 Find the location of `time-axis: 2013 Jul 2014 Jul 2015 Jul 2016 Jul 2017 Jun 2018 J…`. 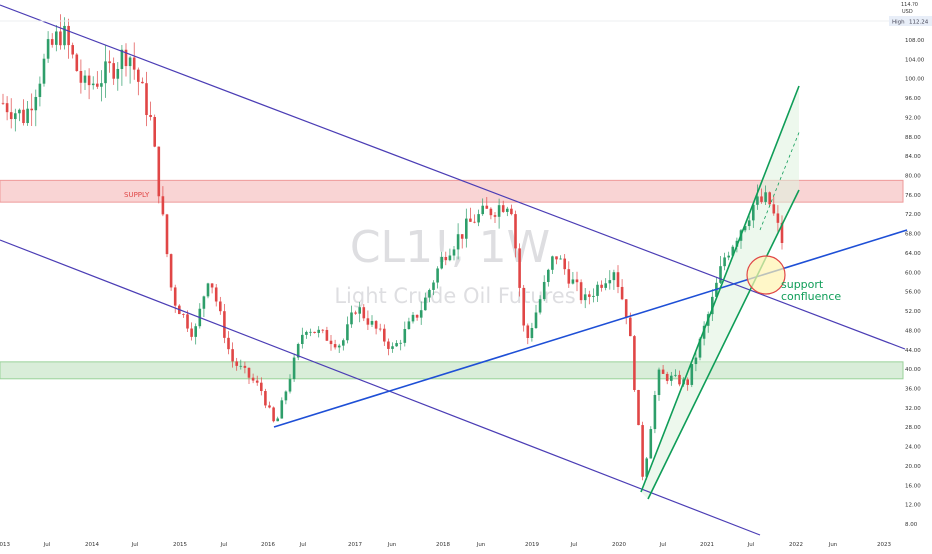

time-axis: 2013 Jul 2014 Jul 2015 Jul 2016 Jul 2017 Jun 2018 J… is located at coordinates (445, 545).